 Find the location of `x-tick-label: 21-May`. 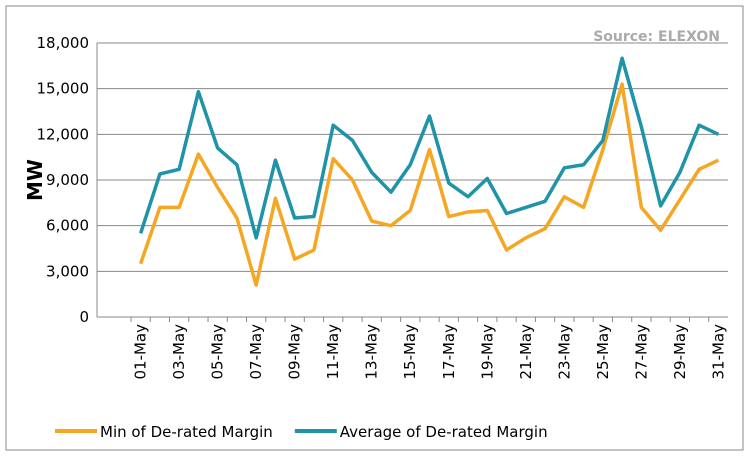

x-tick-label: 21-May is located at coordinates (526, 352).